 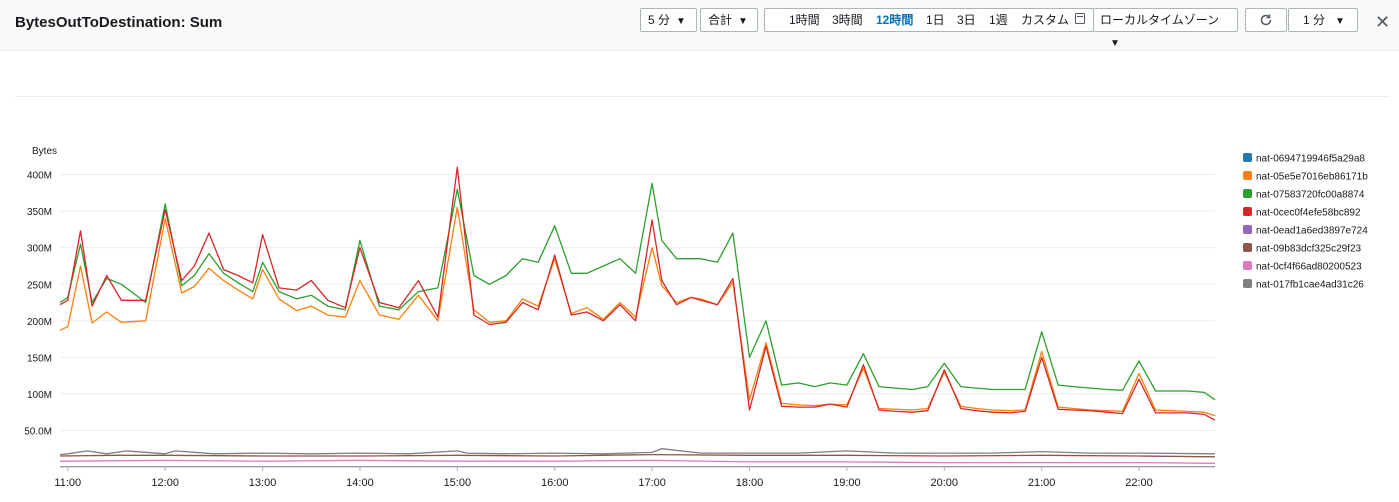 What do you see at coordinates (945, 483) in the screenshot?
I see `x-tick-label: 20:00` at bounding box center [945, 483].